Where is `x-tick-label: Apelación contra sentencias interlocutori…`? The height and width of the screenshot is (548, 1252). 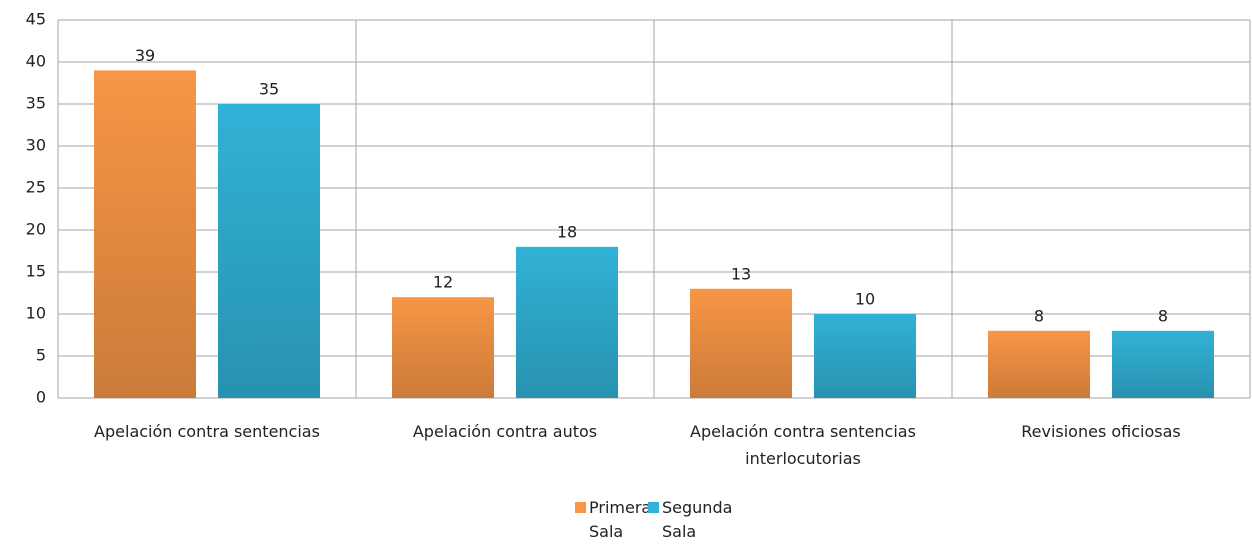 x-tick-label: Apelación contra sentencias interlocutori… is located at coordinates (803, 445).